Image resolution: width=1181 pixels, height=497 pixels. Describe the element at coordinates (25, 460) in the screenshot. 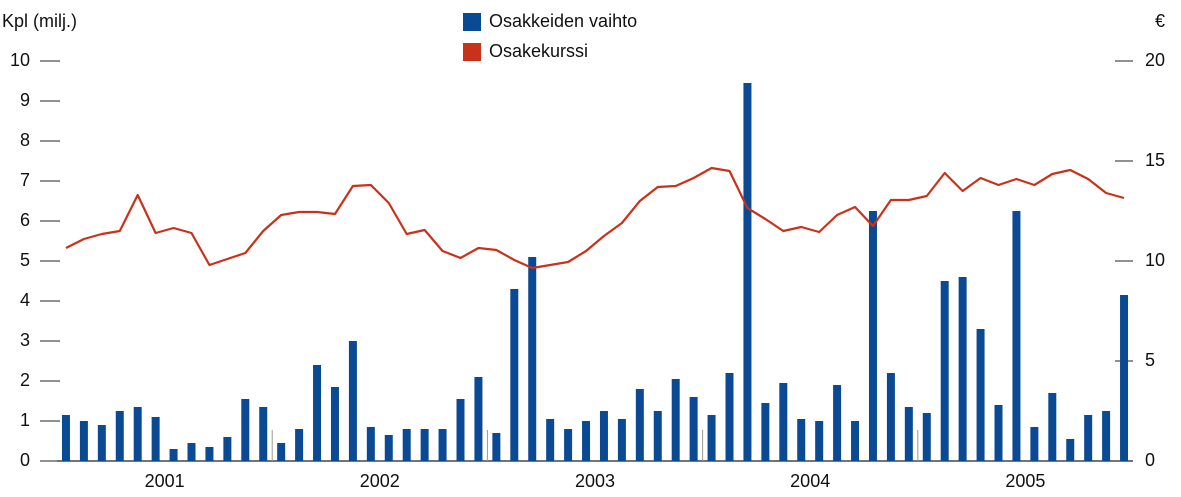

I see `y-tick-label: 0` at that location.